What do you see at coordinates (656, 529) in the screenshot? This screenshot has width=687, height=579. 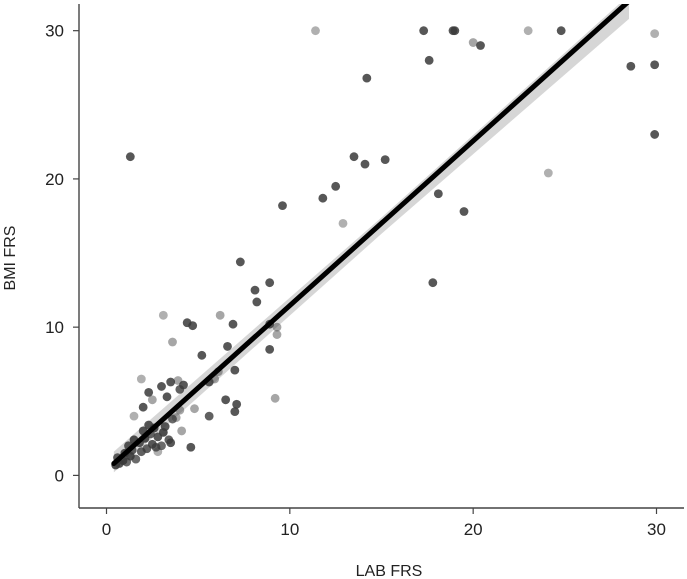 I see `x-tick-label: 30` at bounding box center [656, 529].